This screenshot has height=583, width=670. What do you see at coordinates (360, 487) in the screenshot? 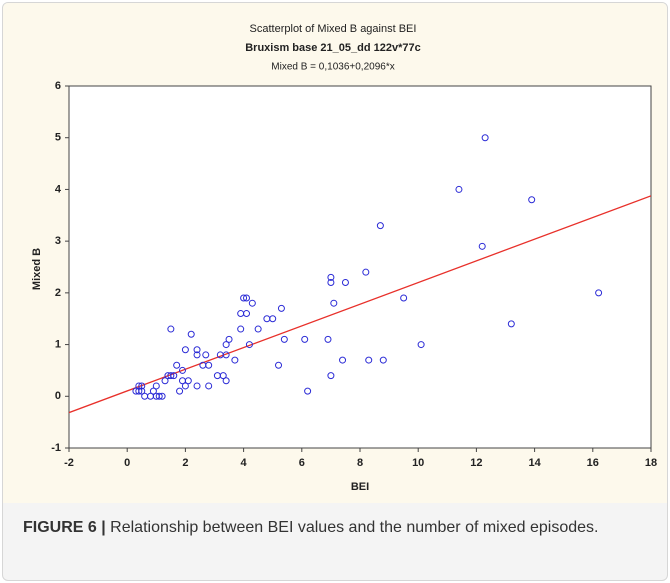
I see `x-axis-label: BEI` at bounding box center [360, 487].